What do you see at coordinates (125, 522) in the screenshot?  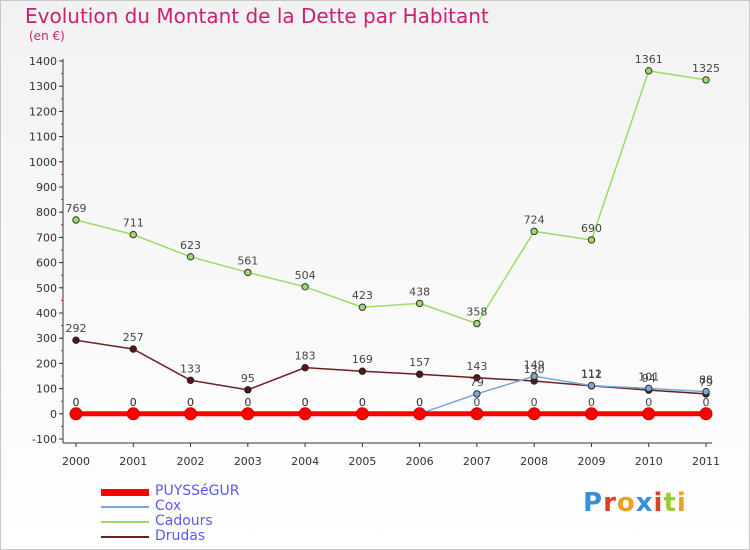 I see `legend-swatch-cadours` at bounding box center [125, 522].